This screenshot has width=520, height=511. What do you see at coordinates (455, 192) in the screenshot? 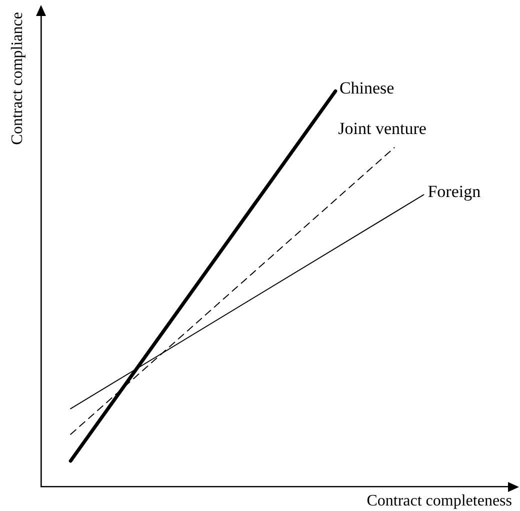
I see `series-label: Foreign` at bounding box center [455, 192].